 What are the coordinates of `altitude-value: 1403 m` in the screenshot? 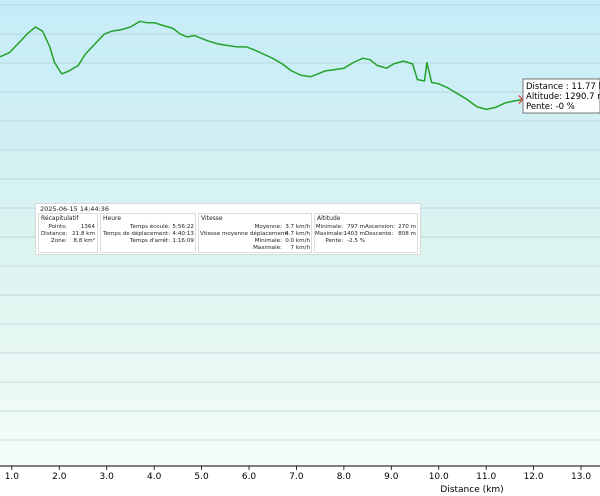 It's located at (354, 234).